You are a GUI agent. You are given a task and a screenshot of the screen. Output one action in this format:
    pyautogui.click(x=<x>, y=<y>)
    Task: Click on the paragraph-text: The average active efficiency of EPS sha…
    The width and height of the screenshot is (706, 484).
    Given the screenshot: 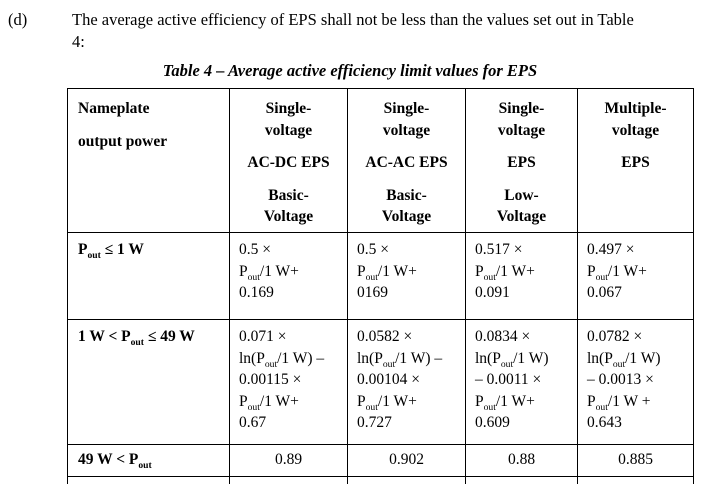 What is the action you would take?
    pyautogui.click(x=353, y=30)
    